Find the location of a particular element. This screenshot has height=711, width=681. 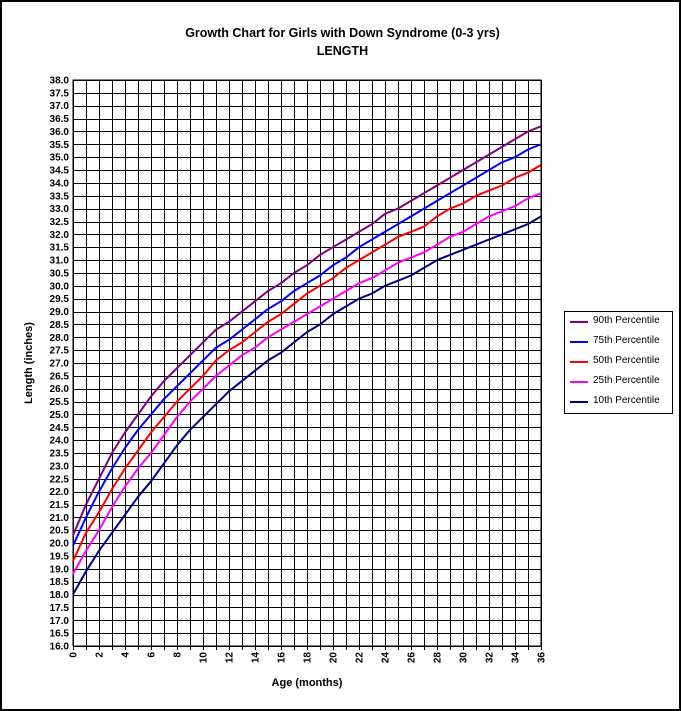

y-tick-label: 30.5 is located at coordinates (60, 273).